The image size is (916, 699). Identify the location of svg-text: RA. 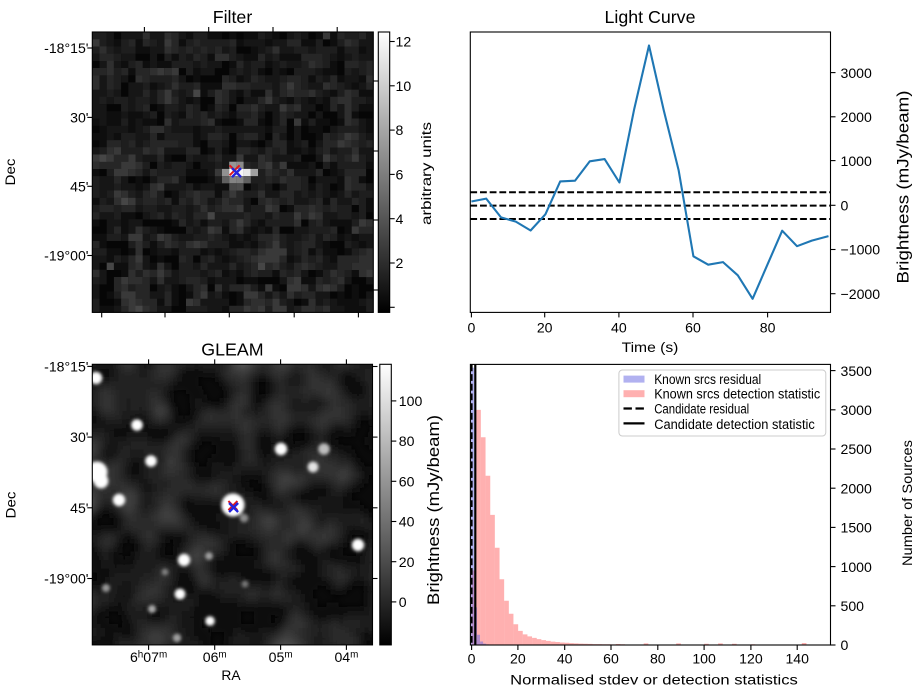
(231, 675).